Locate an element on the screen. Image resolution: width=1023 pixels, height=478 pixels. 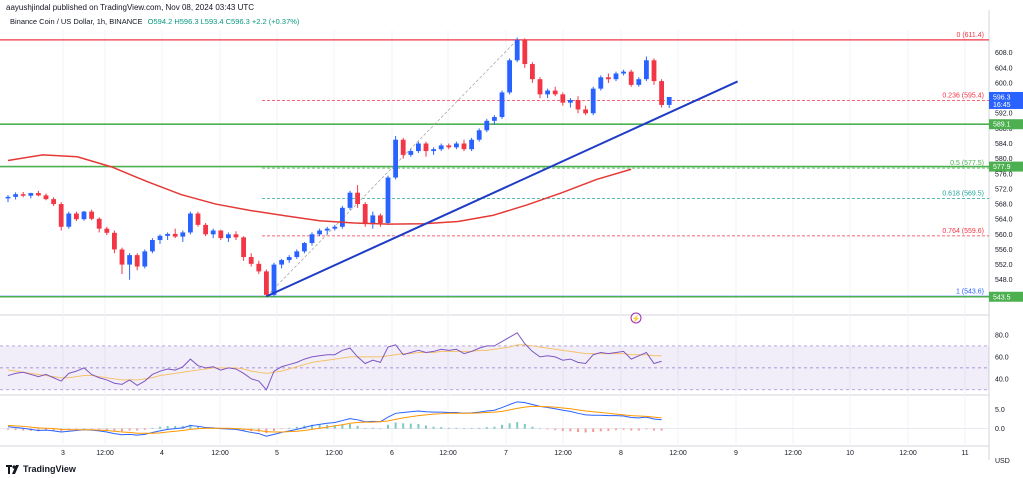
price-badge-label: 589.1 is located at coordinates (1002, 125).